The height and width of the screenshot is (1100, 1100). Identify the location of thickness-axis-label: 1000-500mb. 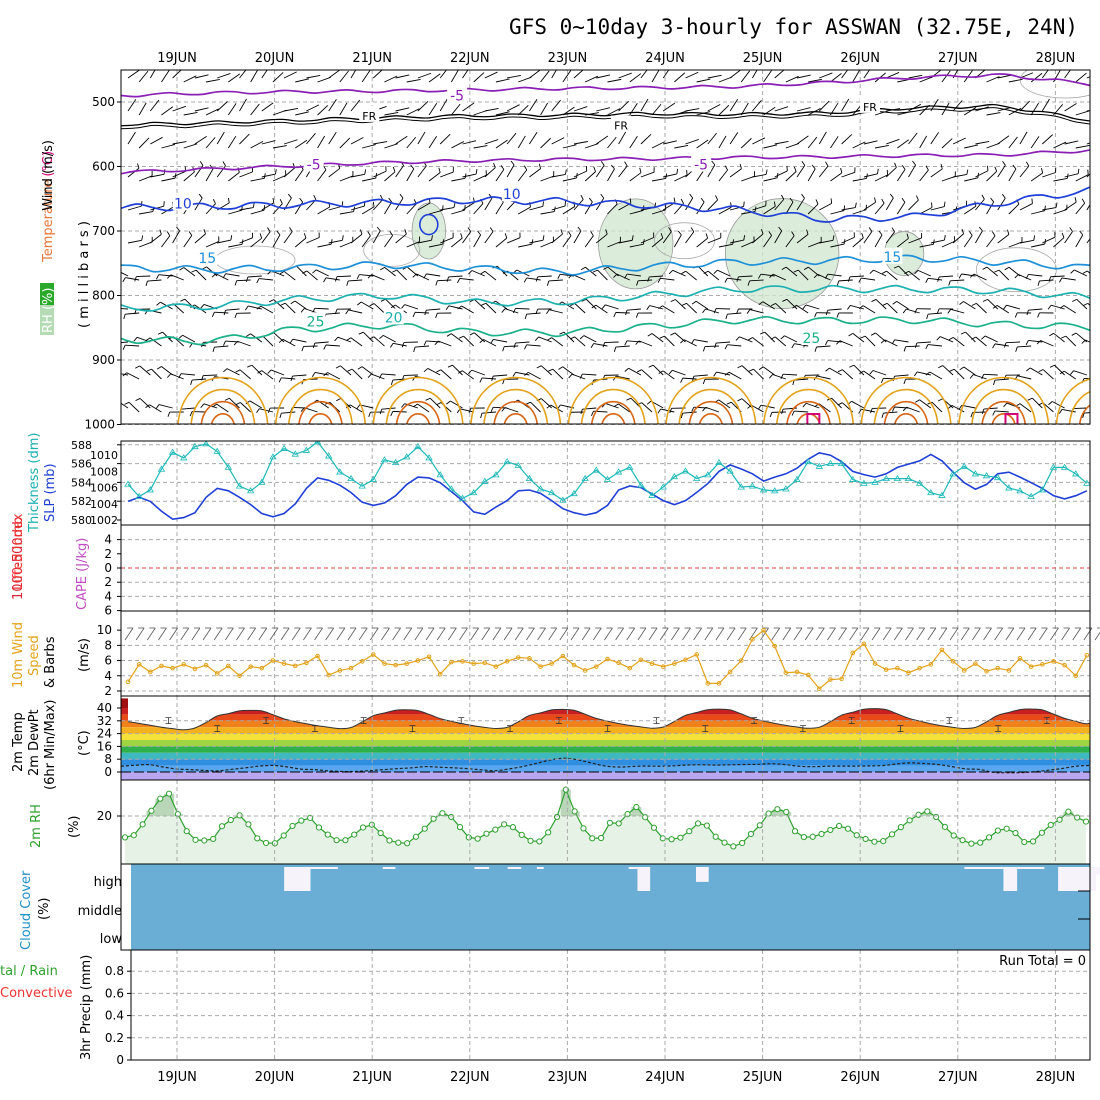
(18, 558).